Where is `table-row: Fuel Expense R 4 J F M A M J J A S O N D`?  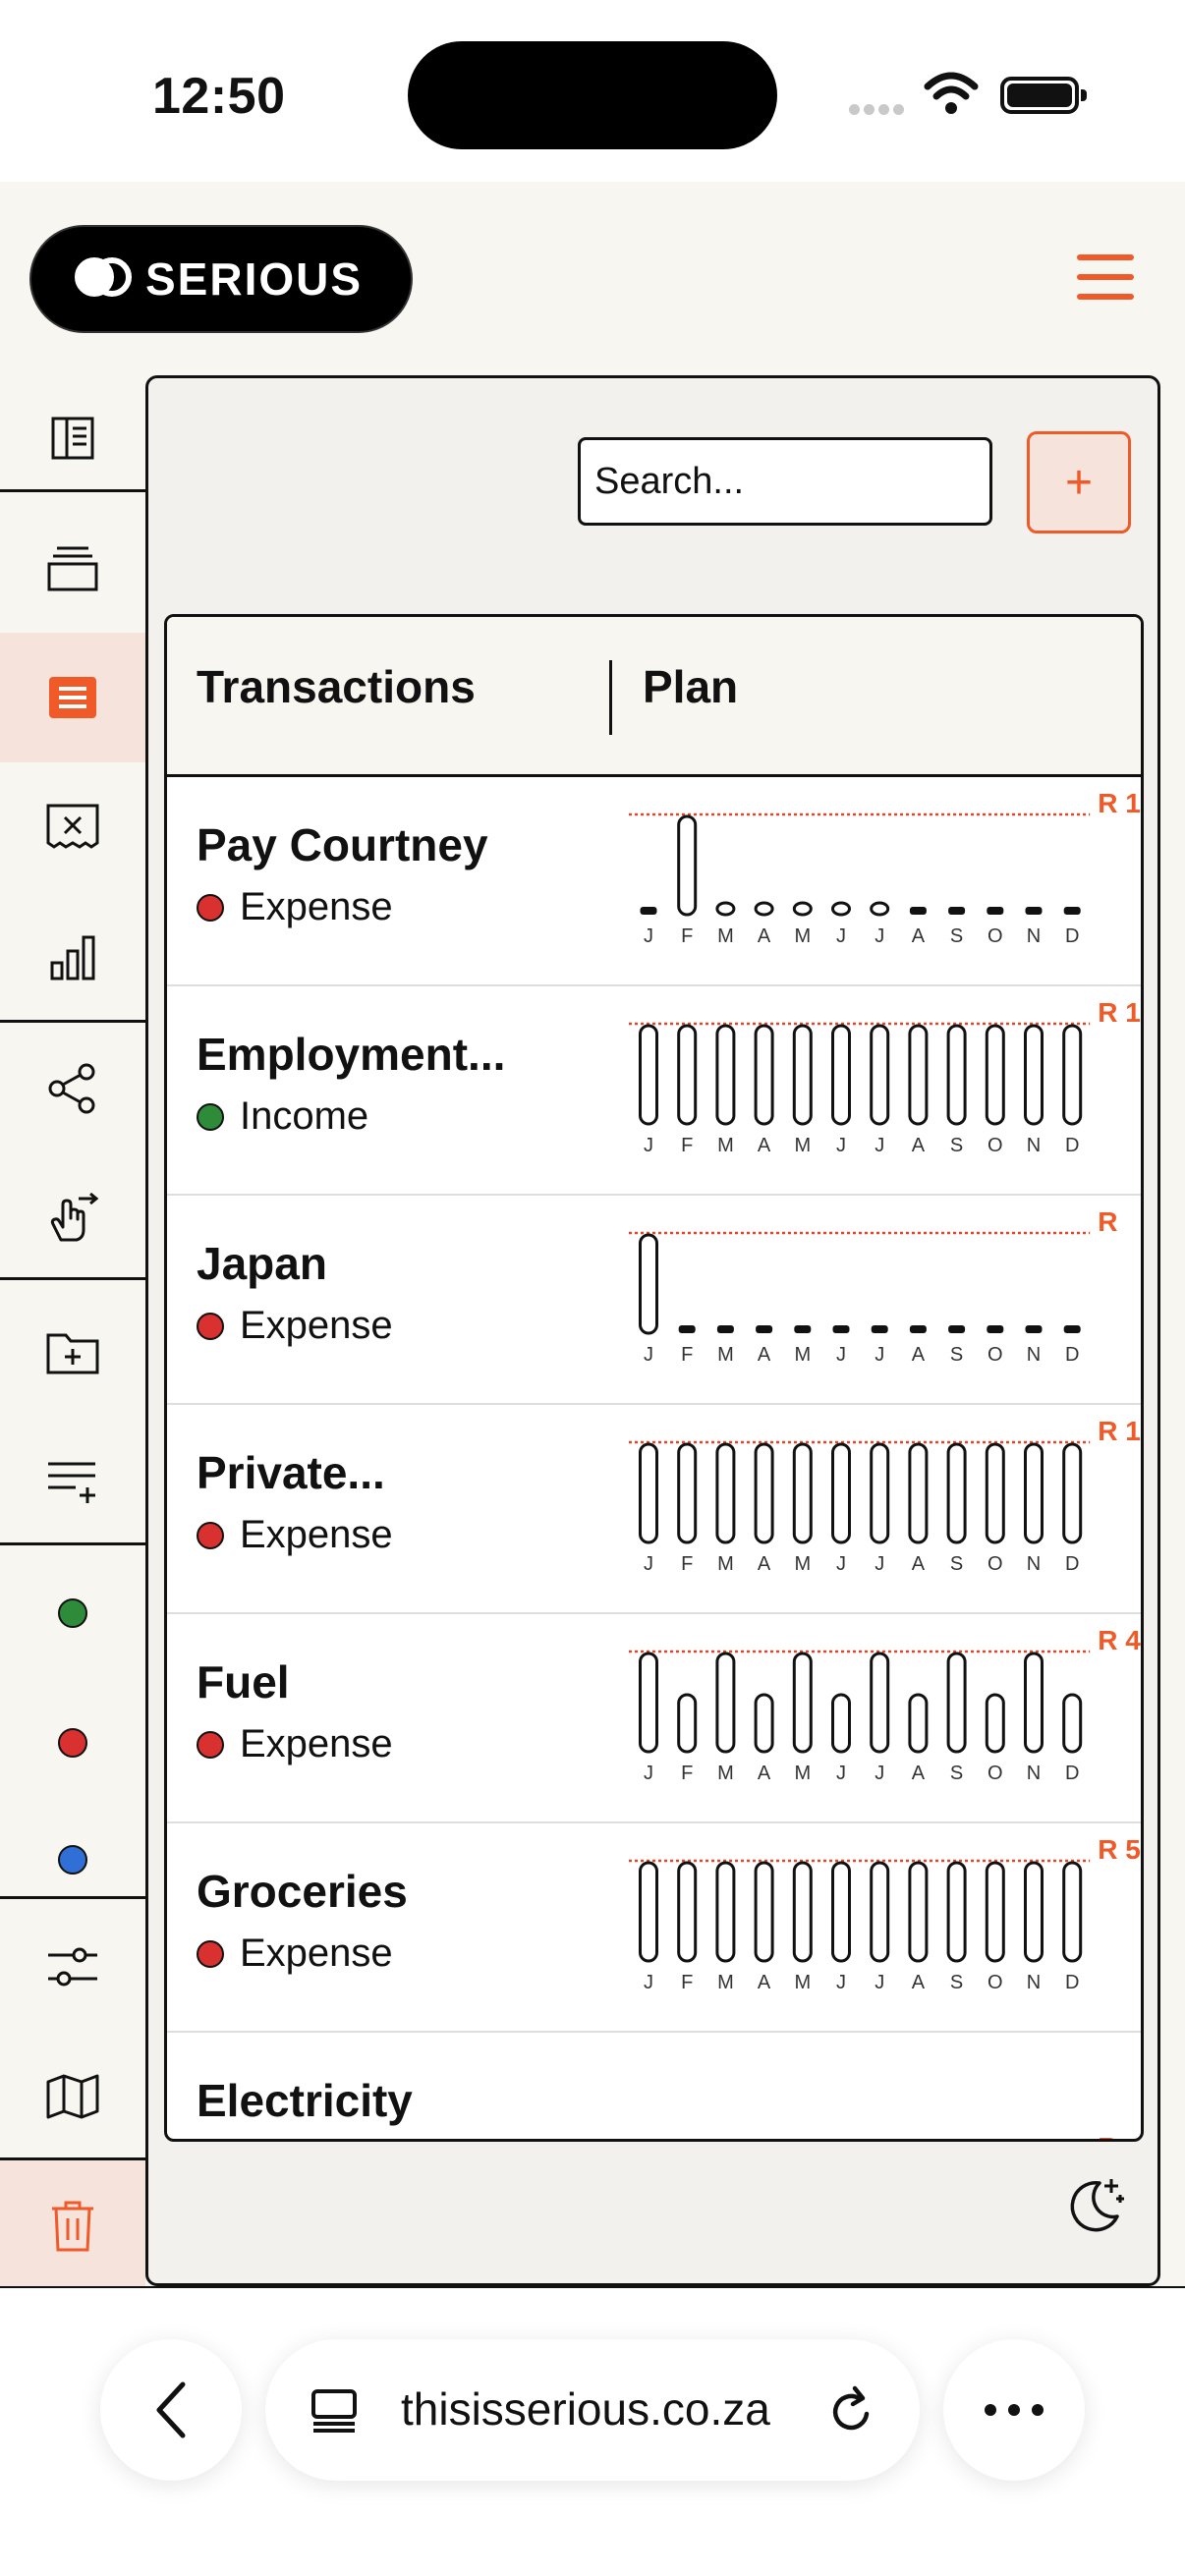 table-row: Fuel Expense R 4 J F M A M J J A S O N D is located at coordinates (654, 1718).